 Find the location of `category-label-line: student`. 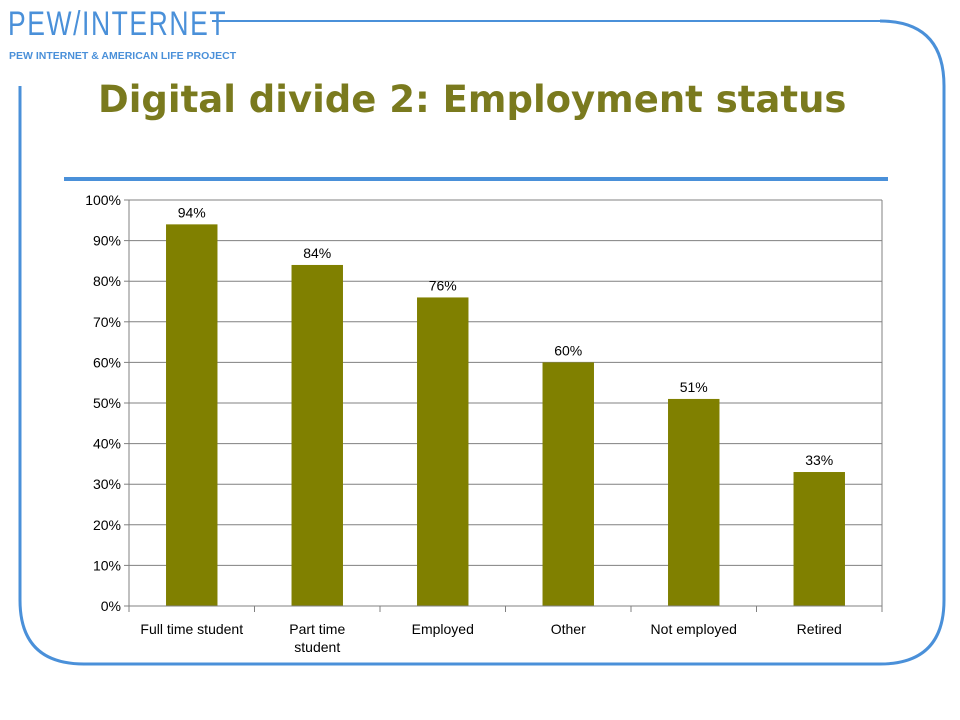

category-label-line: student is located at coordinates (317, 647).